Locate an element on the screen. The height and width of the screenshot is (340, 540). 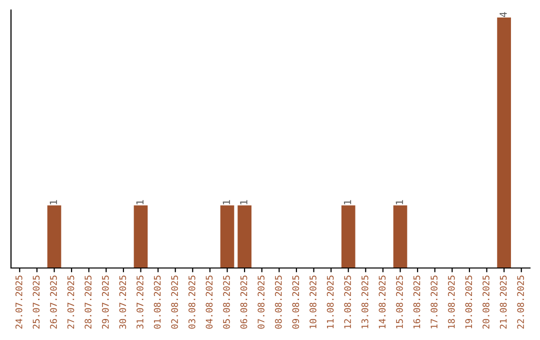
x-tick-label: 14.08.2025 is located at coordinates (382, 302).